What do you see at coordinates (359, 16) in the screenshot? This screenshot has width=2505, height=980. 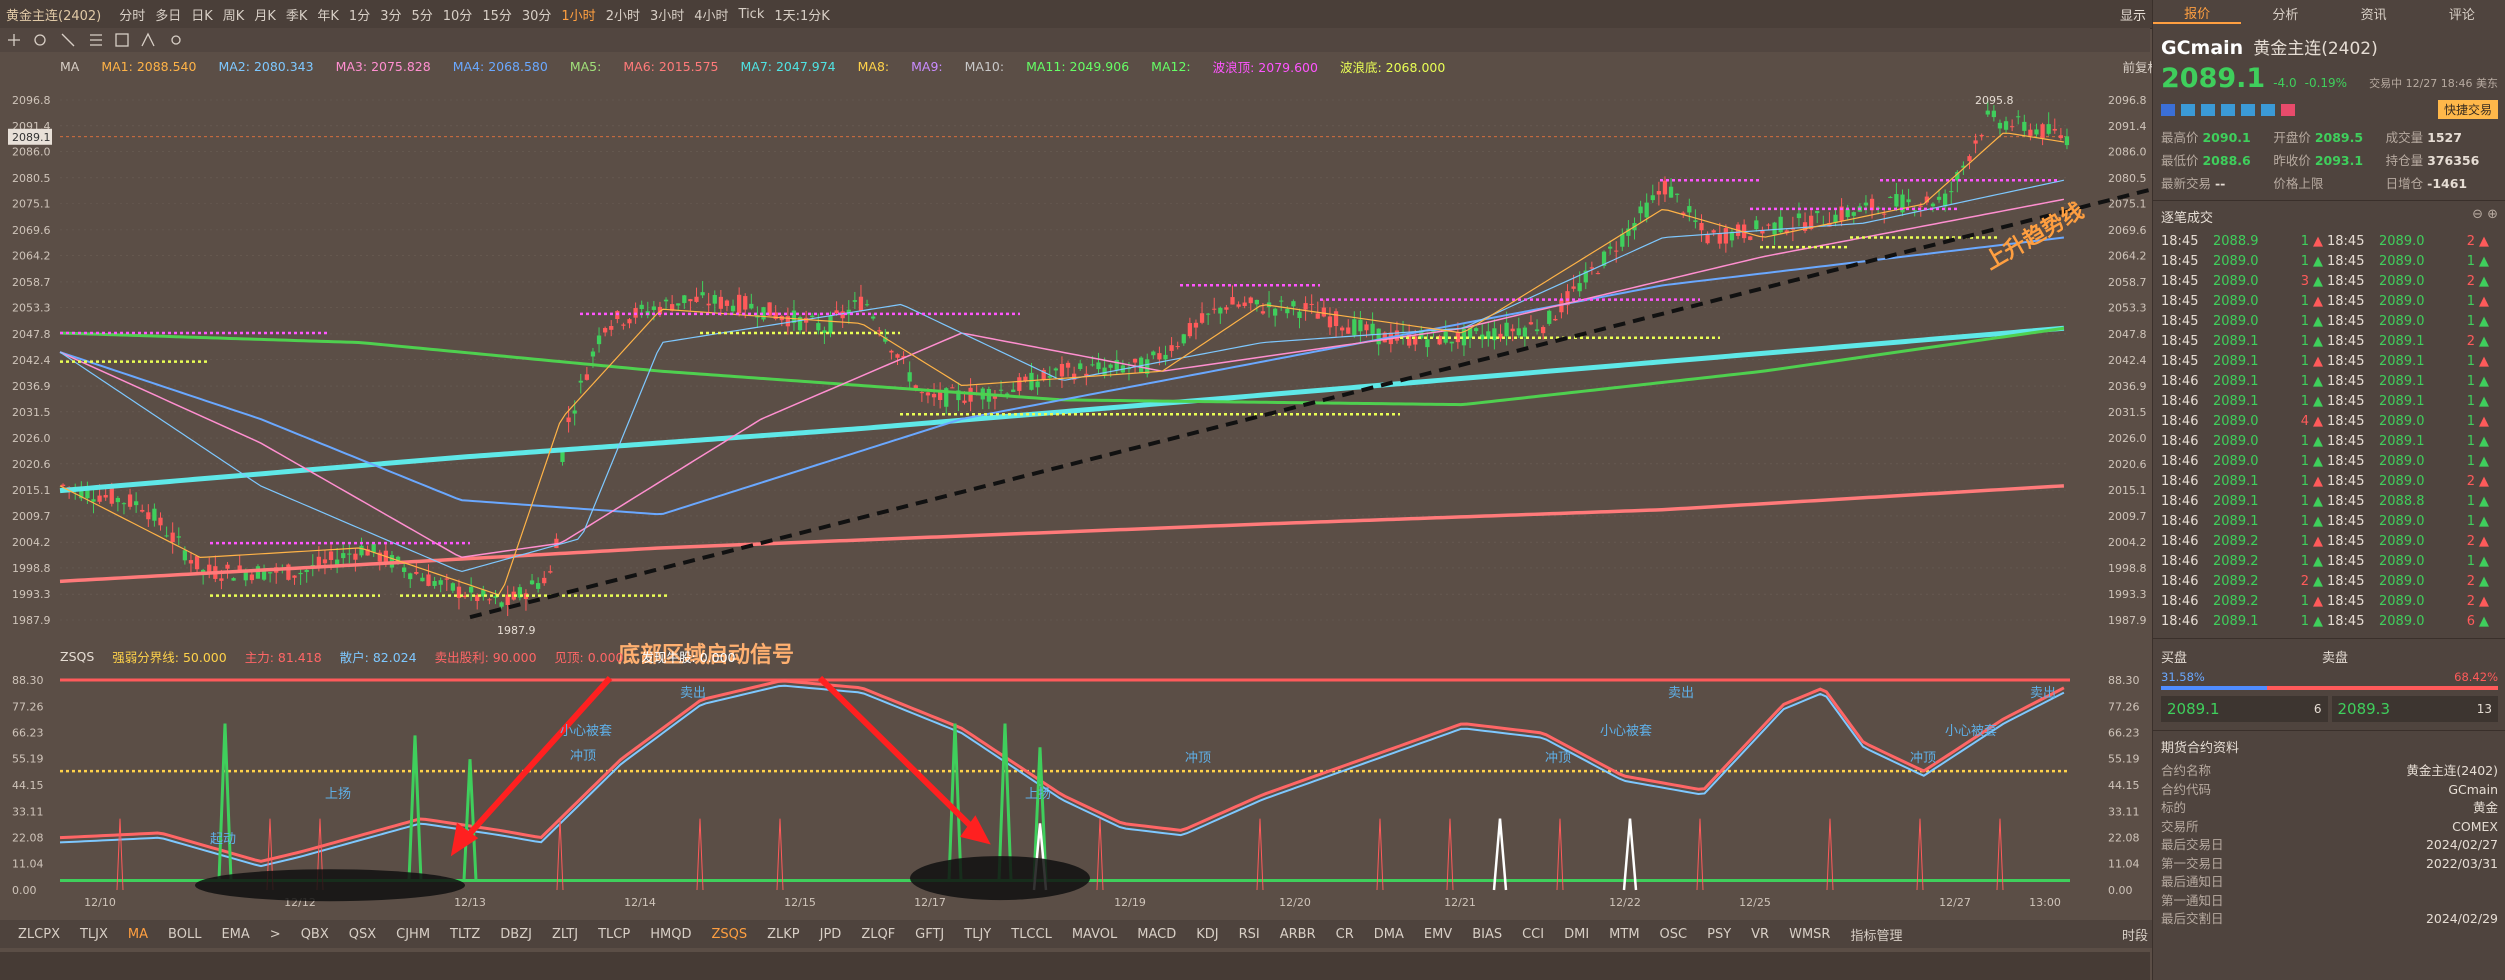 I see `timeframe-7: 1分` at bounding box center [359, 16].